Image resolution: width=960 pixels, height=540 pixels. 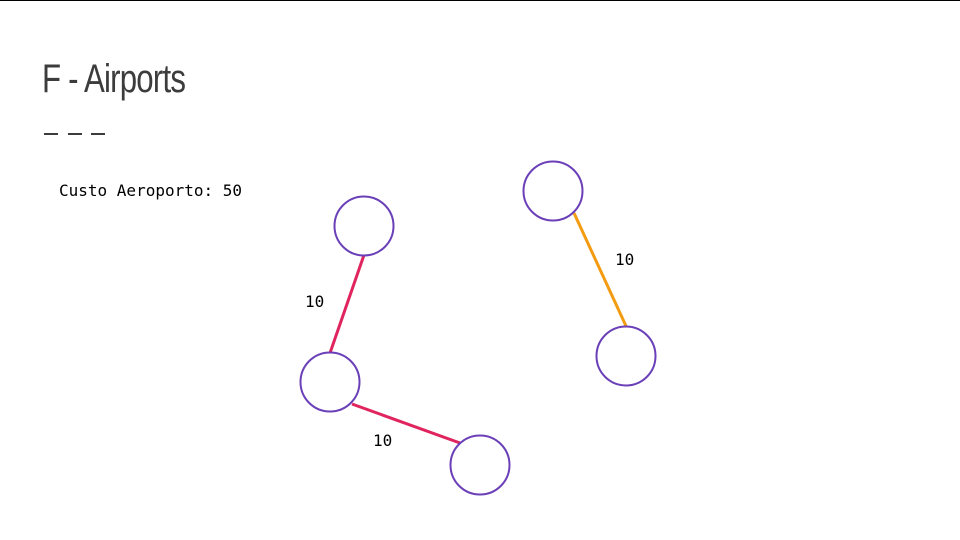 What do you see at coordinates (600, 269) in the screenshot?
I see `edge-n4-n5` at bounding box center [600, 269].